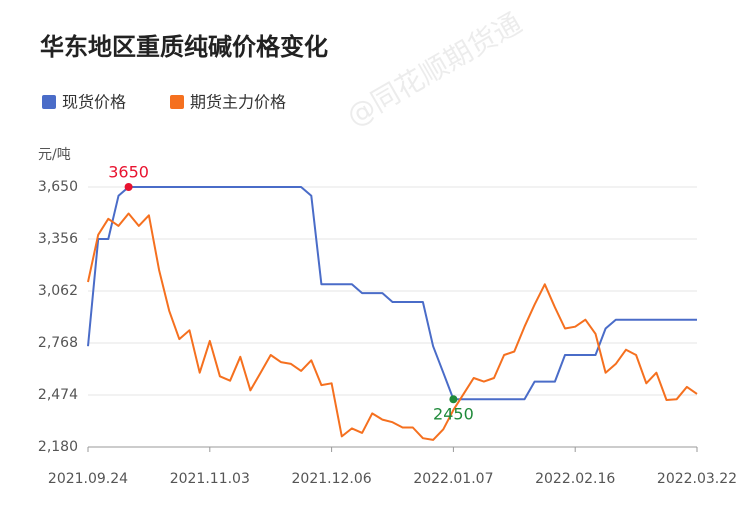 This screenshot has width=750, height=510. Describe the element at coordinates (54, 155) in the screenshot. I see `y-unit: 元/吨` at that location.